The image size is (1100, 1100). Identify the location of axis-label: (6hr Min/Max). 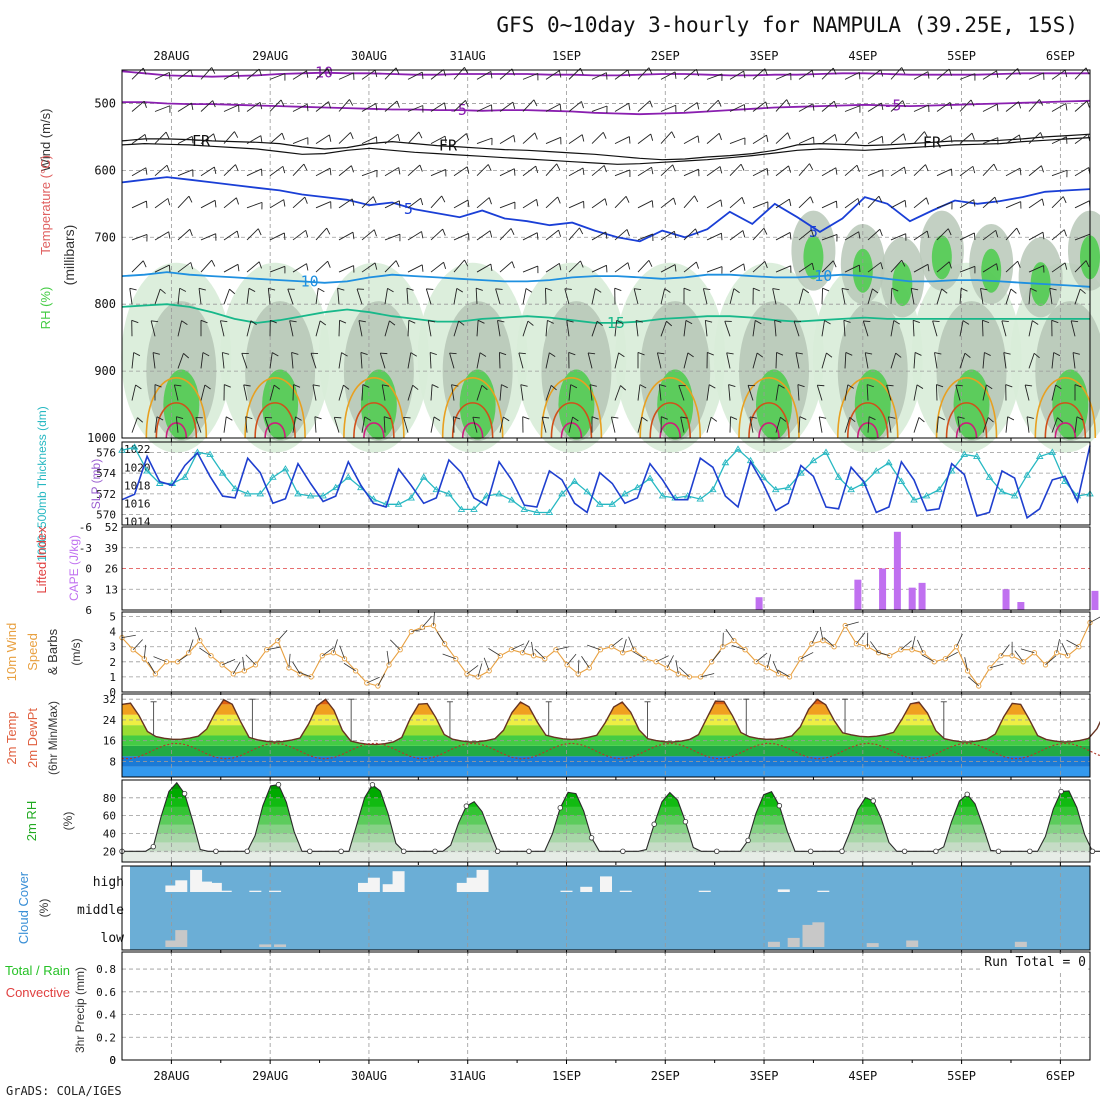
(53, 738).